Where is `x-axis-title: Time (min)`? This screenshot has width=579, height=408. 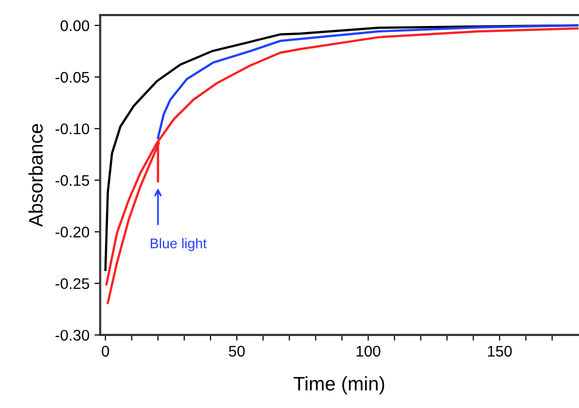
x-axis-title: Time (min) is located at coordinates (339, 385).